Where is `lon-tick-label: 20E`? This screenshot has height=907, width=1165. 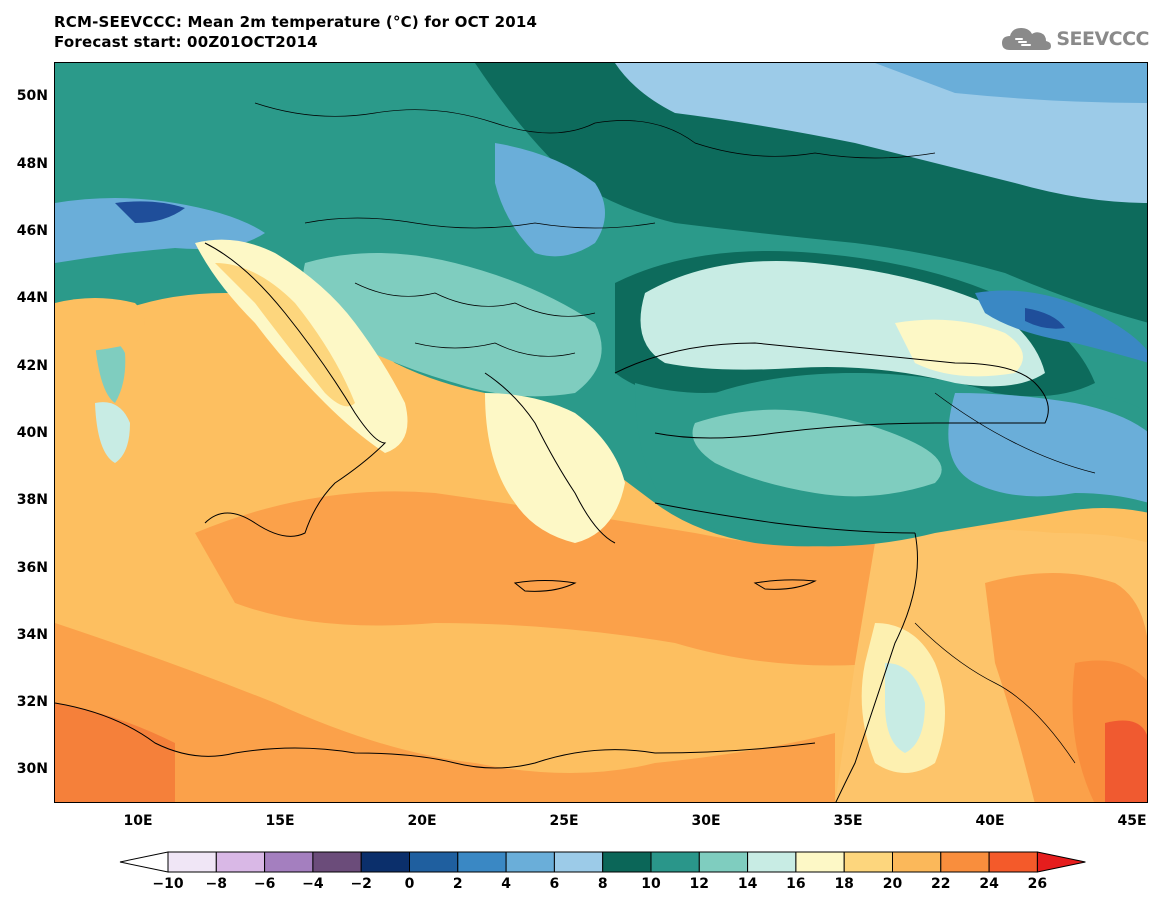 lon-tick-label: 20E is located at coordinates (422, 821).